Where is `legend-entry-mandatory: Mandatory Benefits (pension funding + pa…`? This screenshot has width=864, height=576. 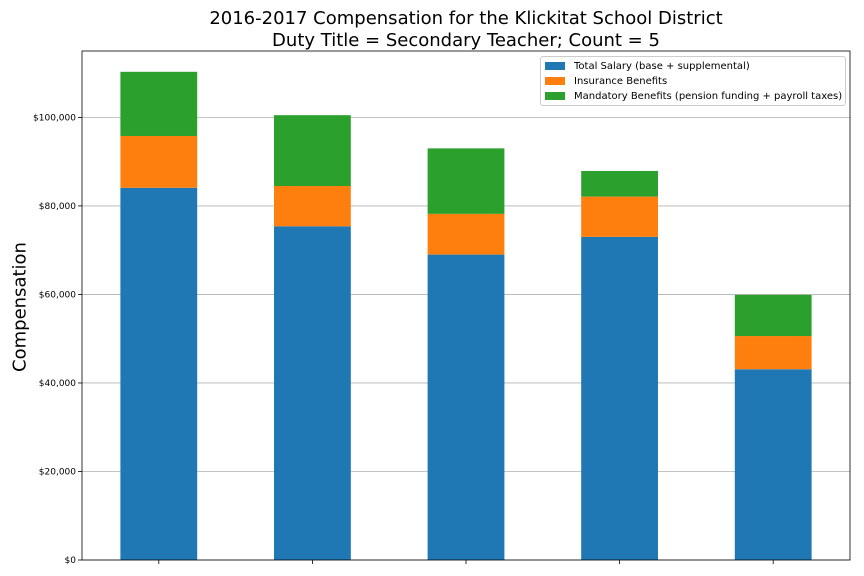
legend-entry-mandatory: Mandatory Benefits (pension funding + pa… is located at coordinates (693, 96).